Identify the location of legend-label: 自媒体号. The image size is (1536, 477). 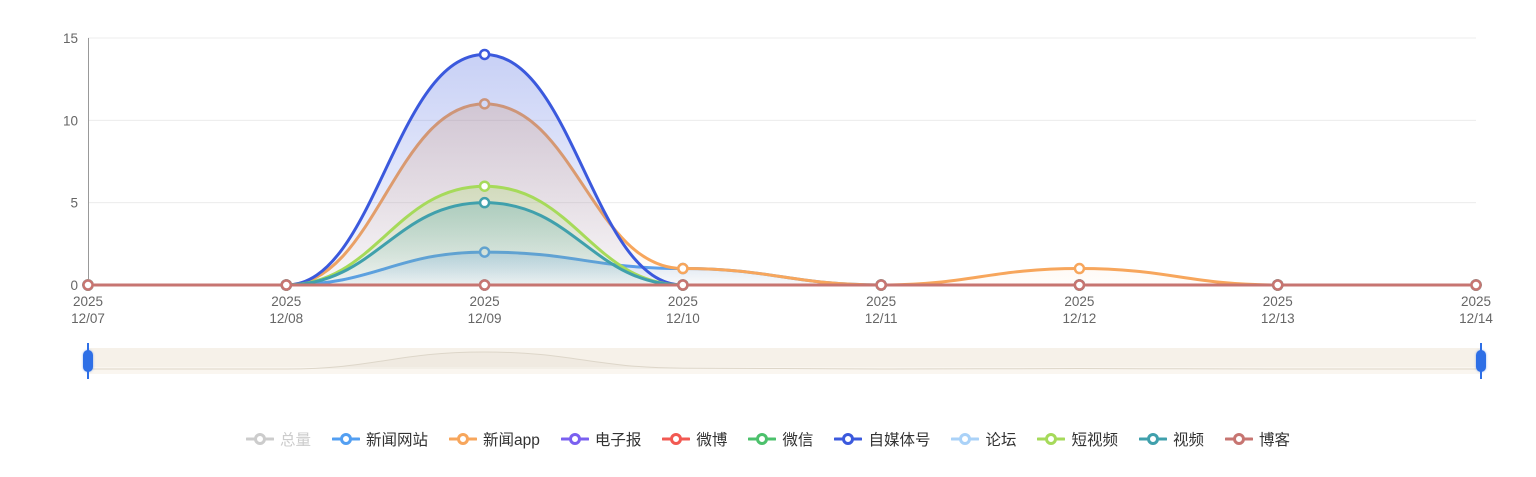
(899, 440).